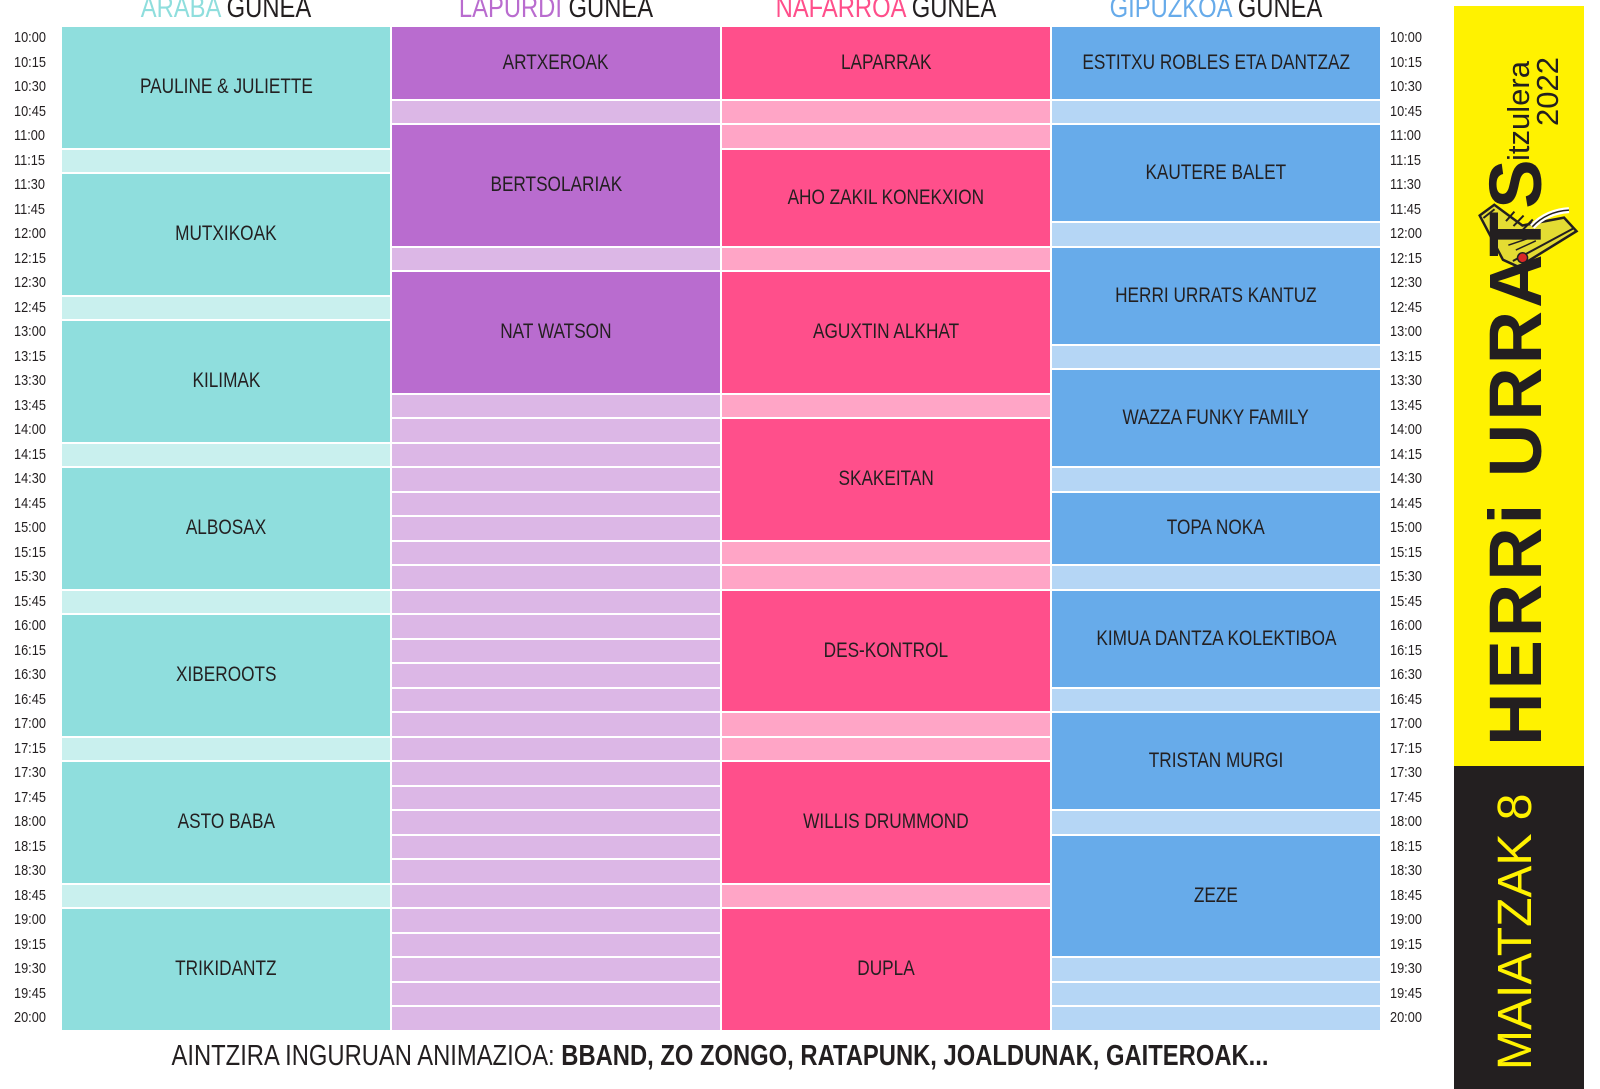 The width and height of the screenshot is (1600, 1089). I want to click on event-label: SKAKEITAN, so click(886, 479).